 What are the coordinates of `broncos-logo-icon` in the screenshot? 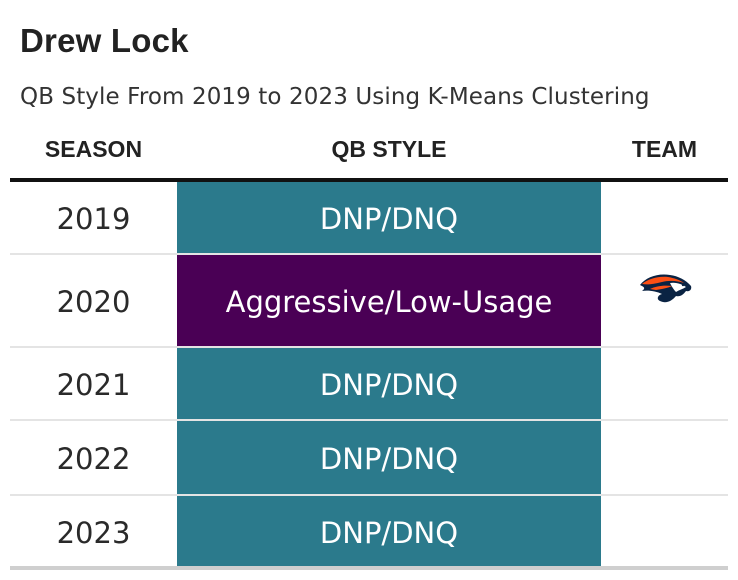 It's located at (665, 287).